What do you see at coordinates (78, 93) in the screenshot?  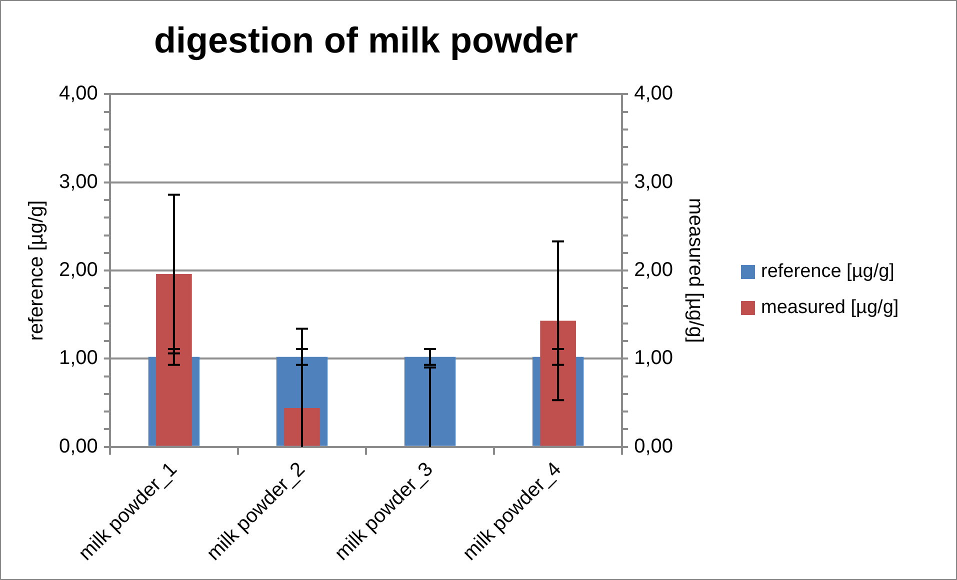 I see `y-tick-label: 4,00` at bounding box center [78, 93].